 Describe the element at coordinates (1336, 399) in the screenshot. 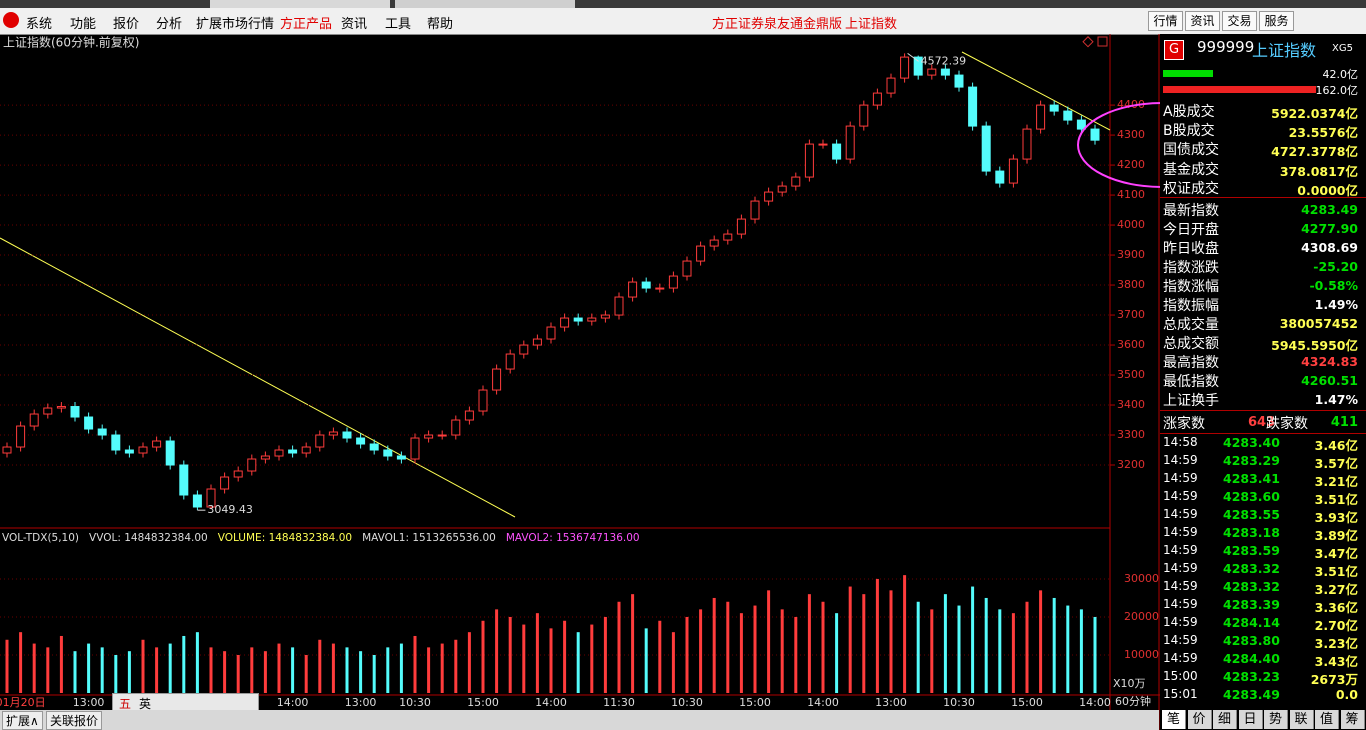

I see `stat-value: 1.47%` at that location.